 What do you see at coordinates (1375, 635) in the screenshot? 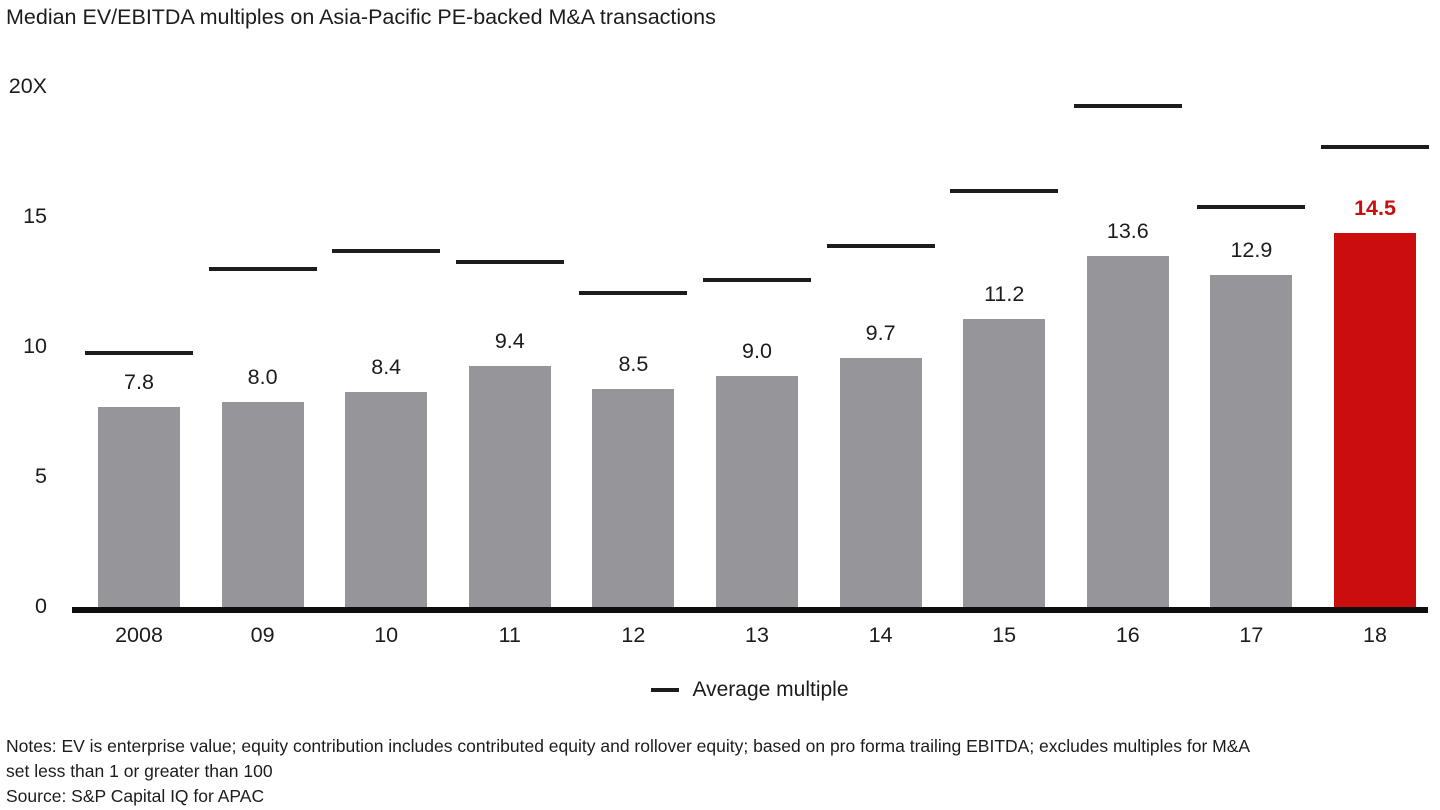
I see `x-axis-tick-label: 18` at bounding box center [1375, 635].